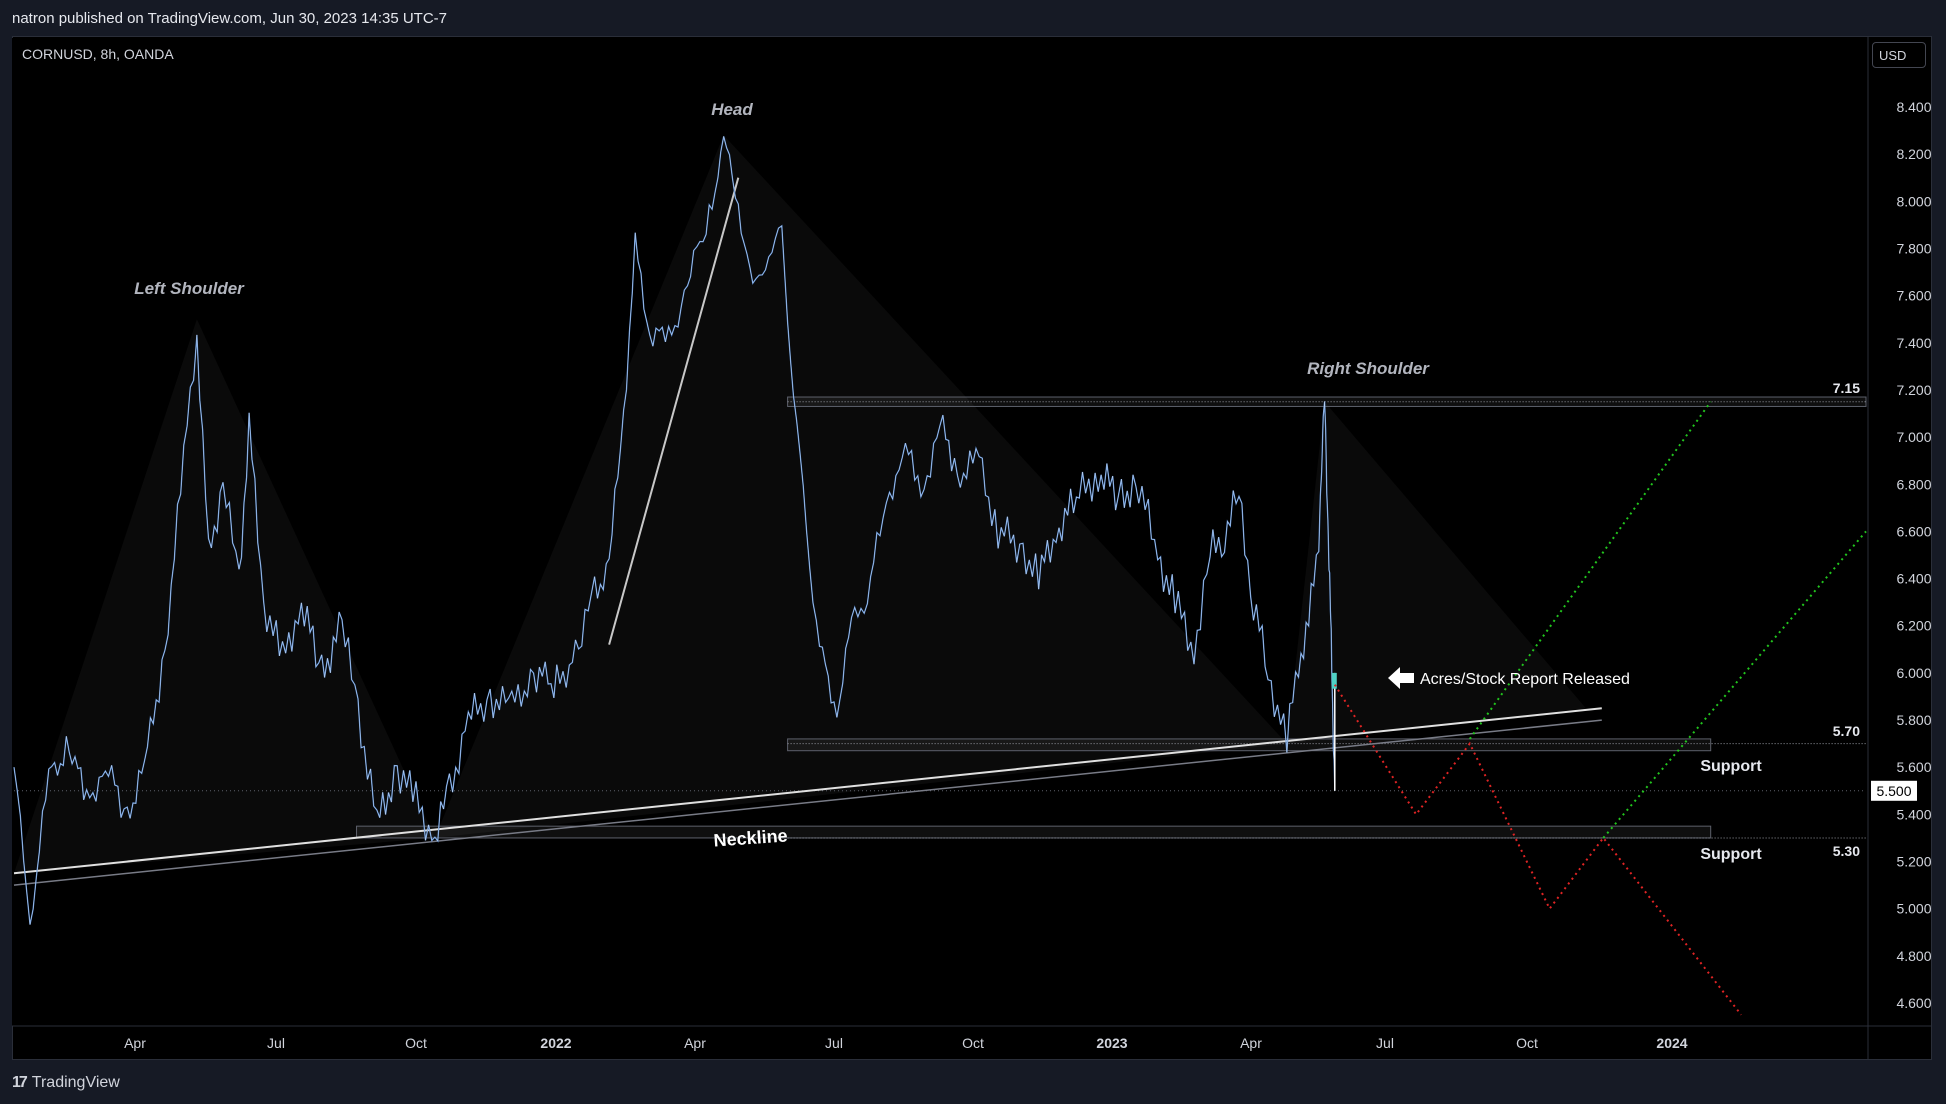 This screenshot has width=1946, height=1104. What do you see at coordinates (1385, 1043) in the screenshot?
I see `x-tick-9: Jul` at bounding box center [1385, 1043].